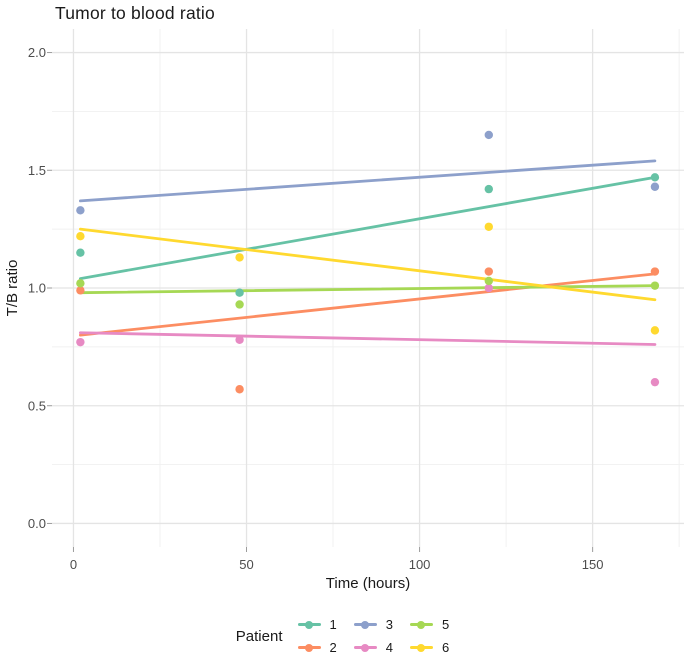 This screenshot has height=667, width=685. What do you see at coordinates (333, 647) in the screenshot?
I see `legend-item-label: 2` at bounding box center [333, 647].